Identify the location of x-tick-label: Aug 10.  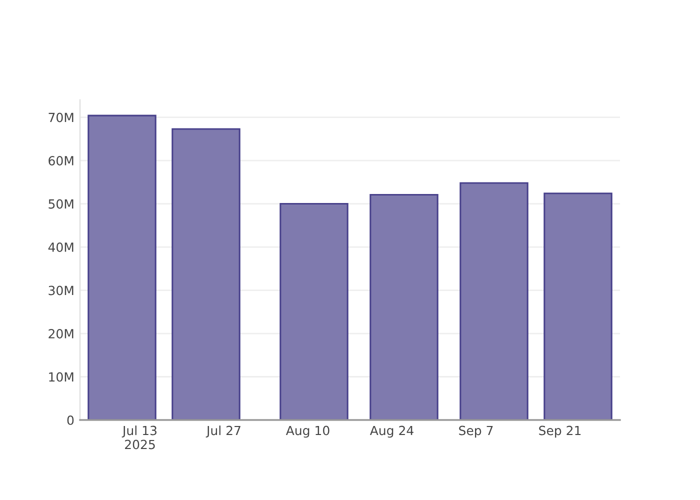
(308, 432).